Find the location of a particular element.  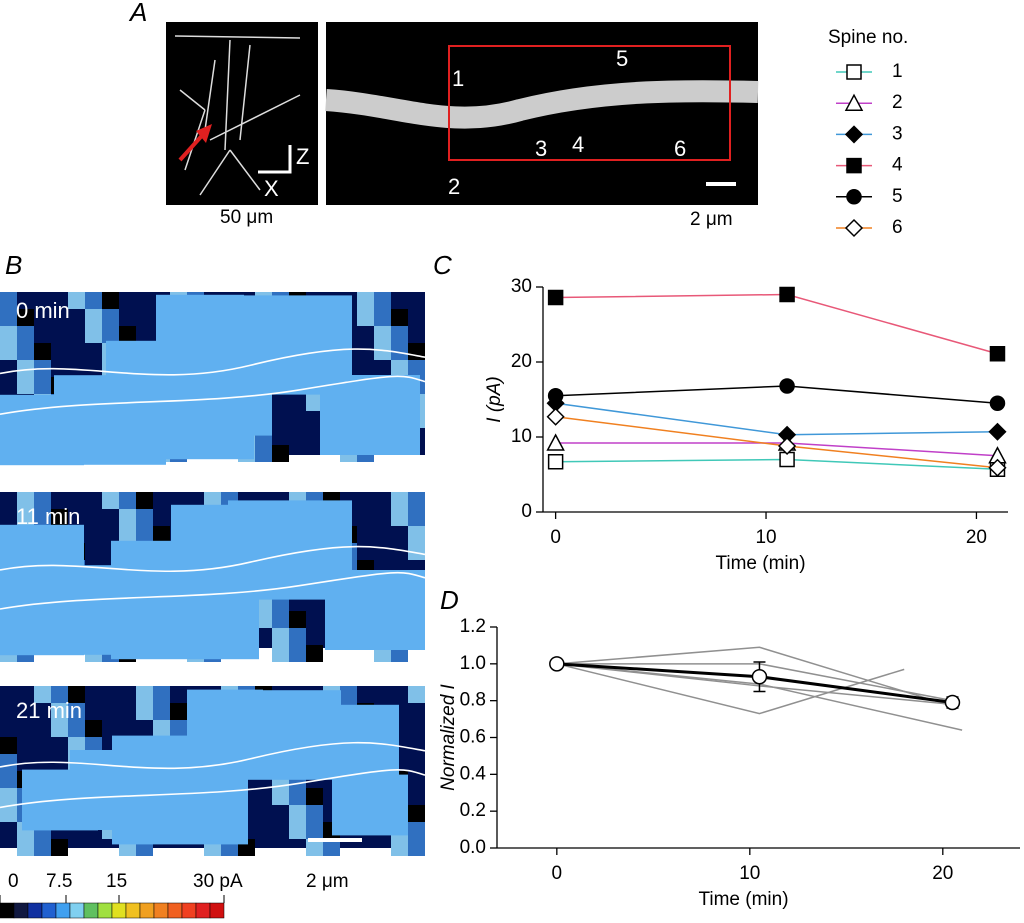

colorbar-label: 15 is located at coordinates (116, 881).